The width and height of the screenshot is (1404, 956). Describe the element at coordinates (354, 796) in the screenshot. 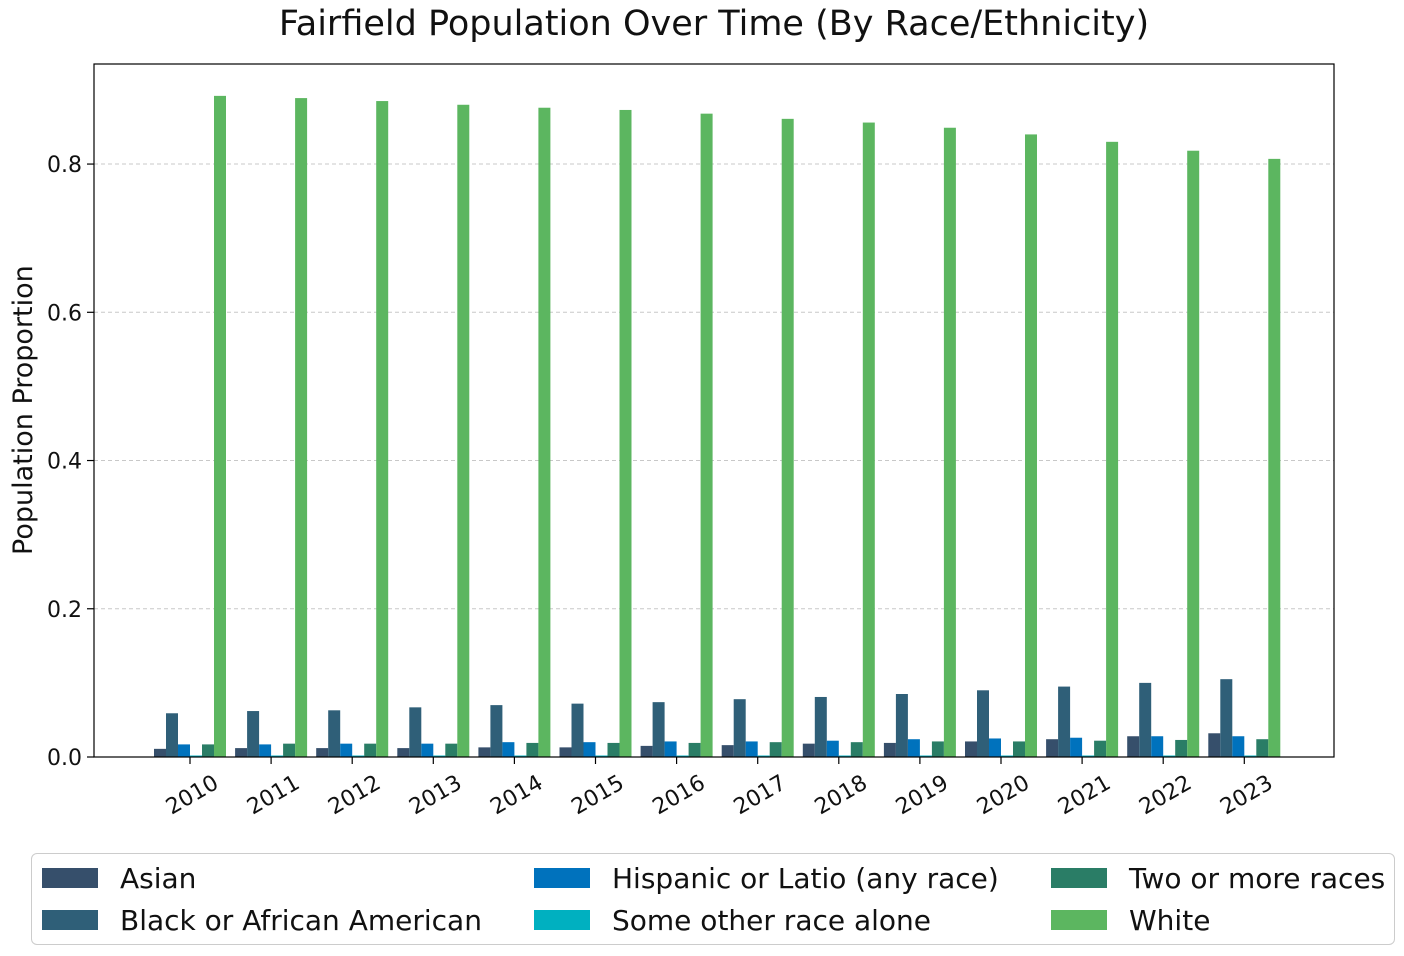

I see `x-tick-label: 2012` at that location.